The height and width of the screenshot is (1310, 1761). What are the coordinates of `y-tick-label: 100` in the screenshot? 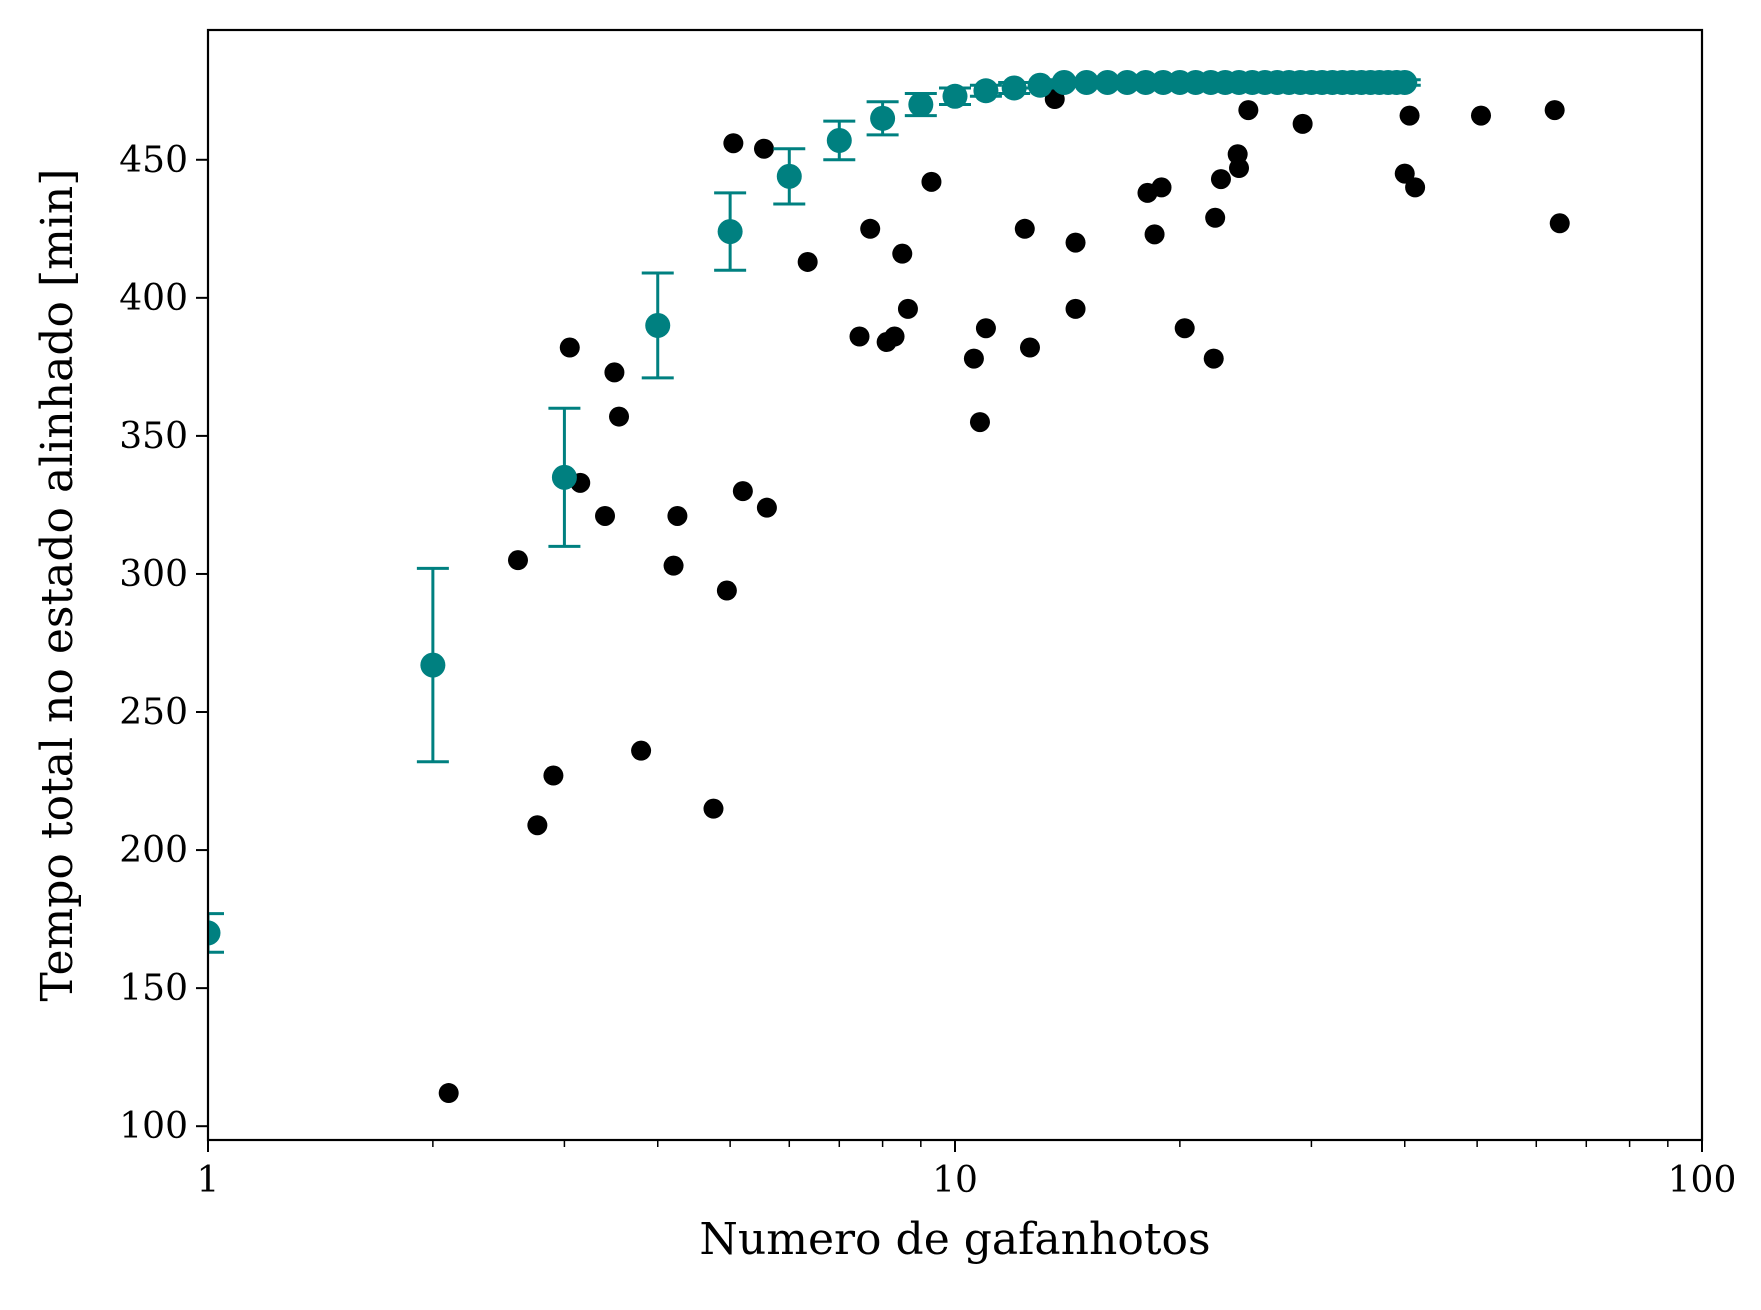 It's located at (153, 1126).